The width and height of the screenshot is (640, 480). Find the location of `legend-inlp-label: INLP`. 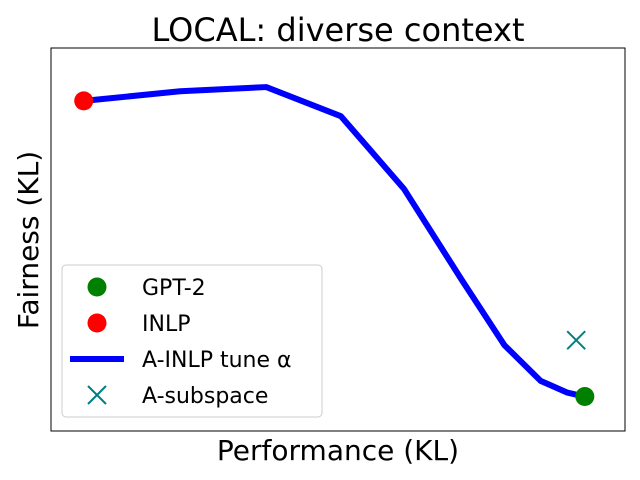

legend-inlp-label: INLP is located at coordinates (166, 324).